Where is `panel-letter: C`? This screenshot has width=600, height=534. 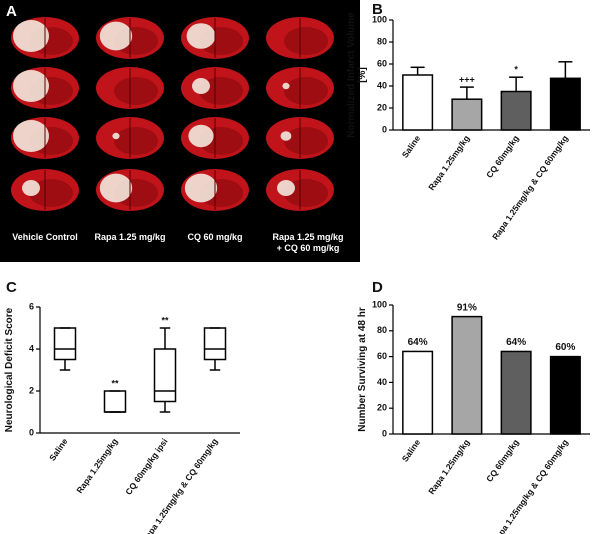 panel-letter: C is located at coordinates (11, 287).